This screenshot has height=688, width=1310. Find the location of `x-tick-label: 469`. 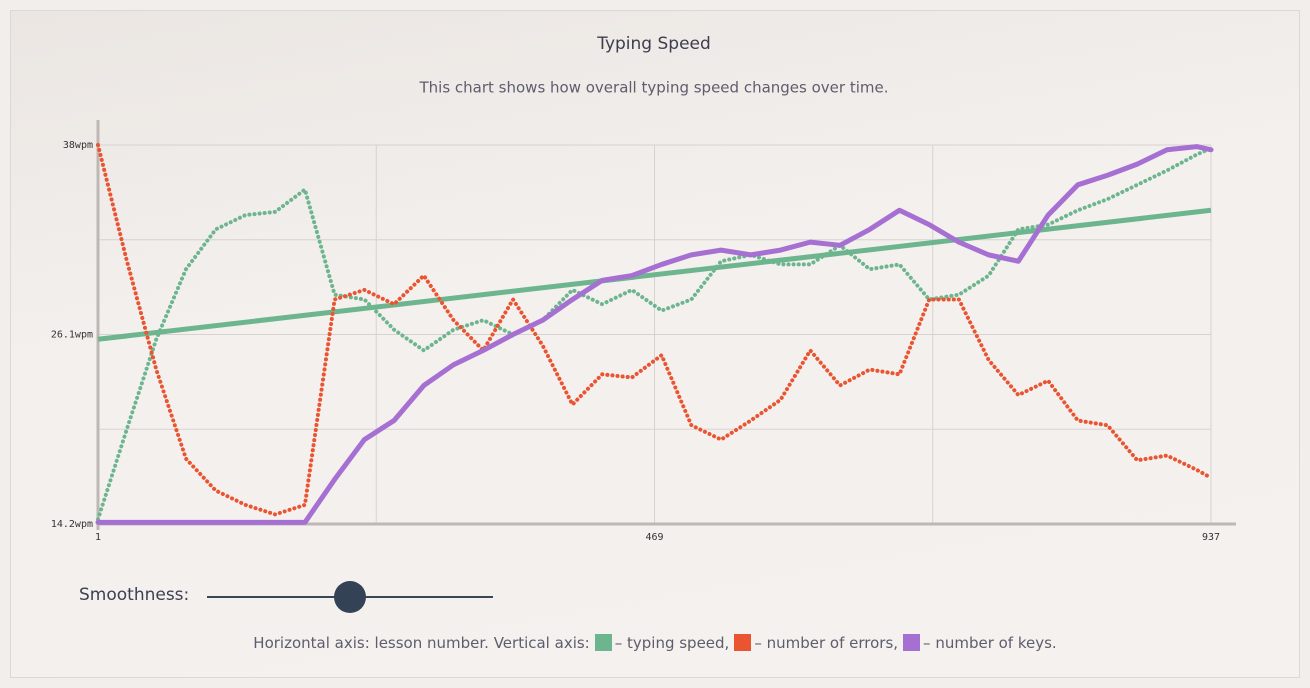

x-tick-label: 469 is located at coordinates (654, 537).